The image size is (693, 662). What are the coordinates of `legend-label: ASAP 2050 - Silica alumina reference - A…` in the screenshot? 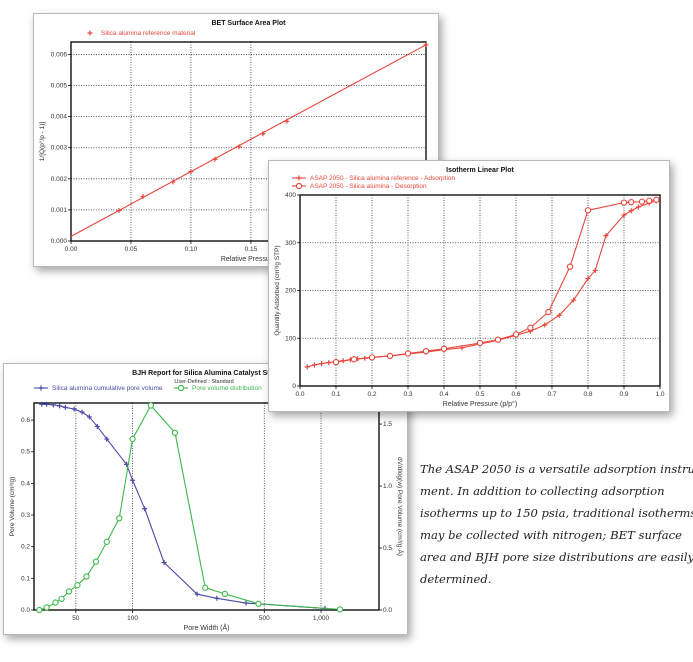 It's located at (383, 178).